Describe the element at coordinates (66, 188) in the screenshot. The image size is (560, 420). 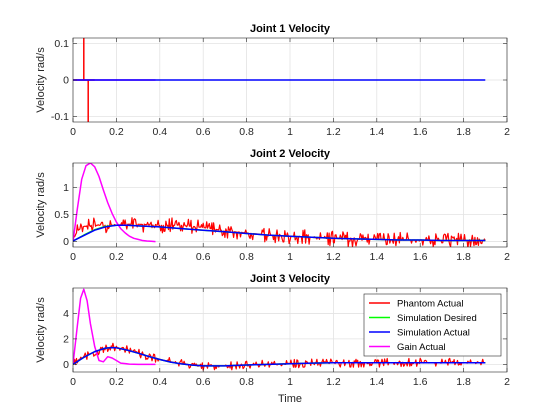
I see `y-tick-label: 1` at that location.